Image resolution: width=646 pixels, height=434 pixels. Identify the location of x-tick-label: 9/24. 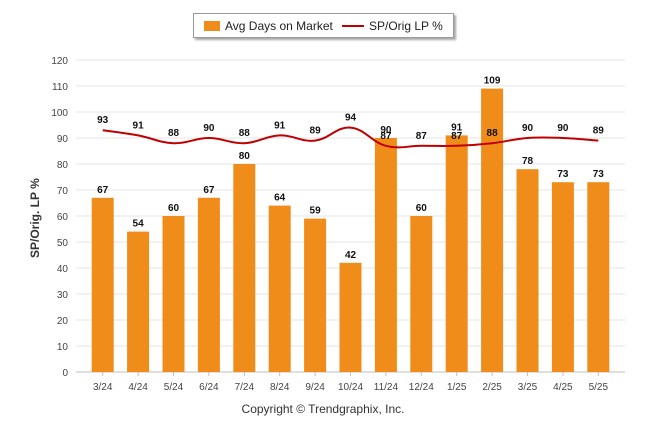
(315, 387).